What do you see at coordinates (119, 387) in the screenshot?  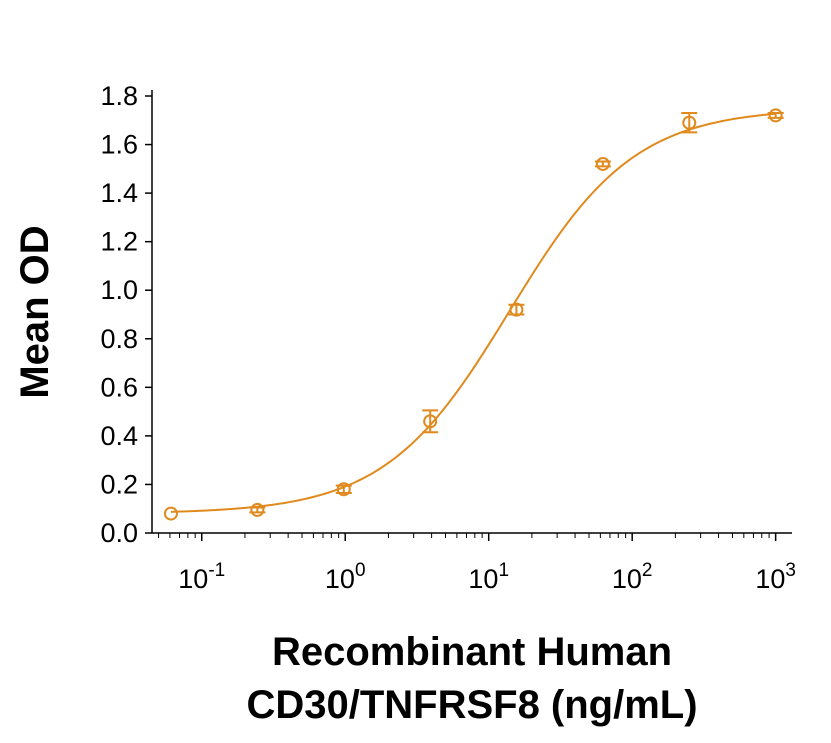 I see `y-tick-label: 0.6` at bounding box center [119, 387].